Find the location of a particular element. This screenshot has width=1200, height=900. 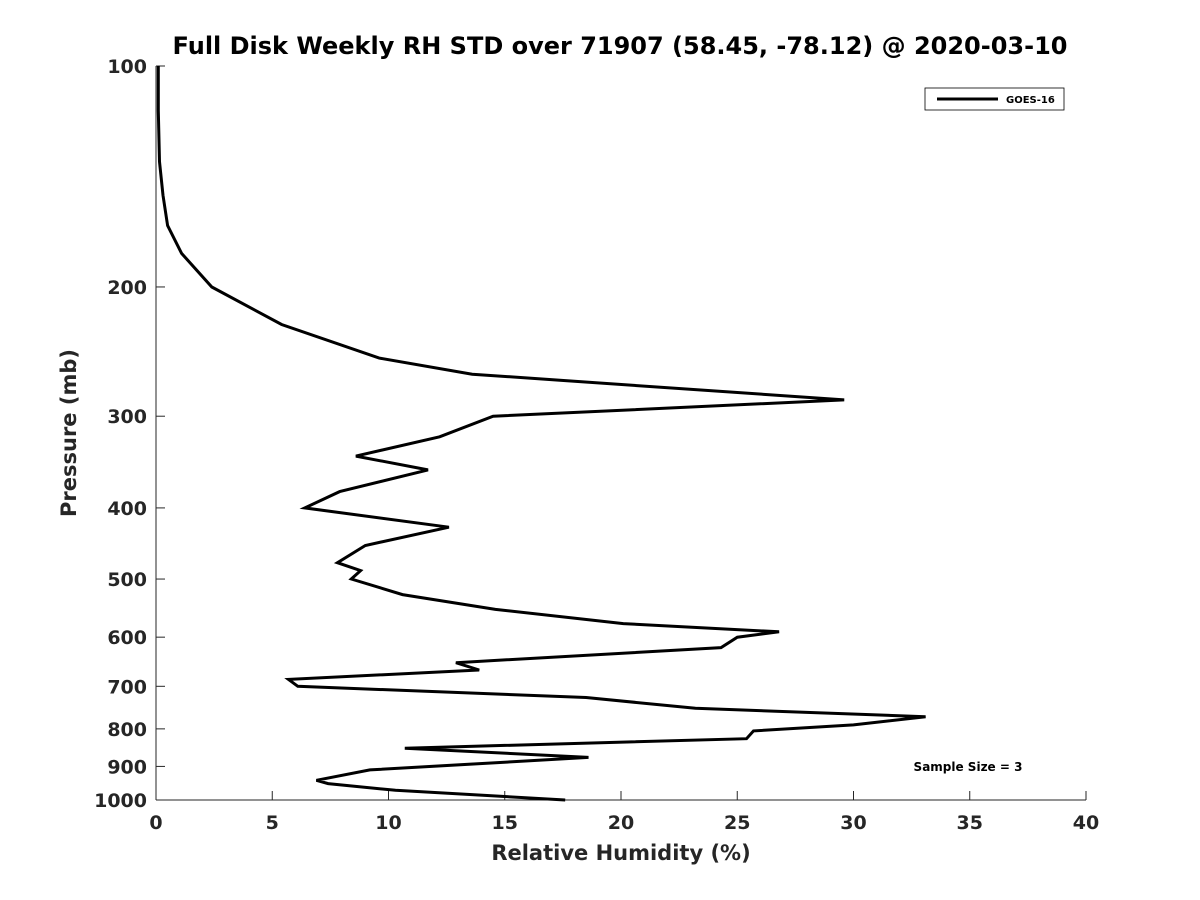

x-tick-label: 30 is located at coordinates (853, 823).